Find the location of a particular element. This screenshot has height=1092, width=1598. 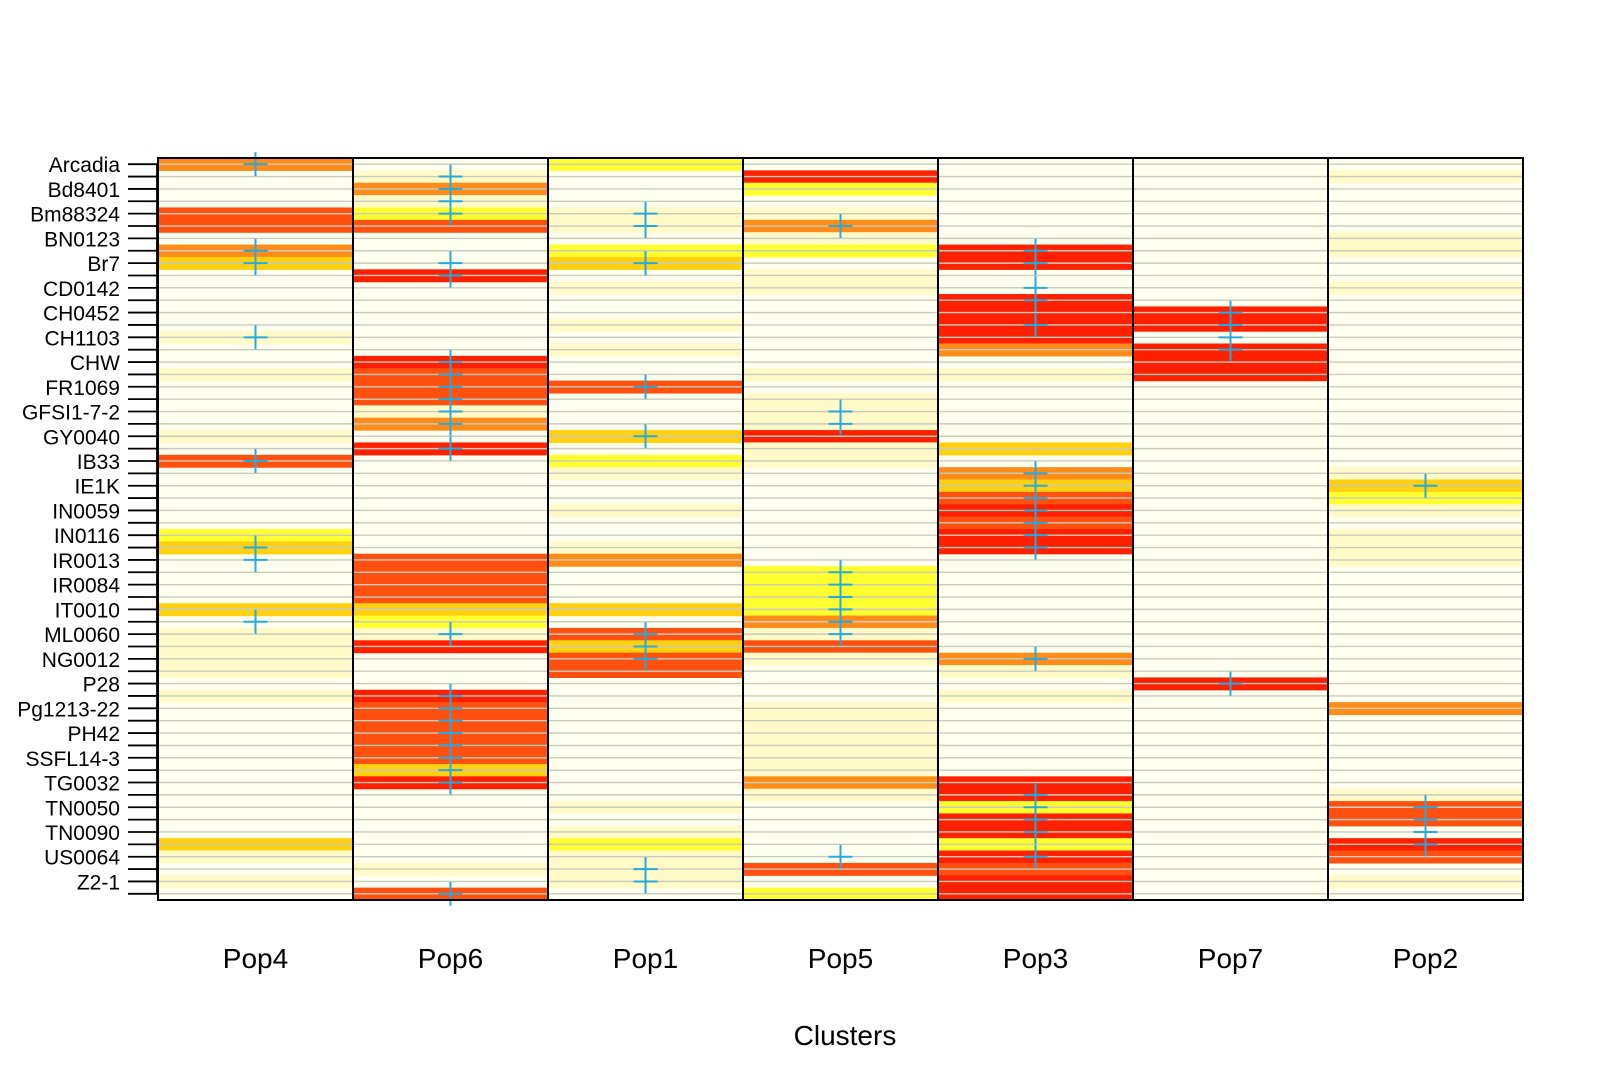

y-tick-label: ML0060 is located at coordinates (82, 635).